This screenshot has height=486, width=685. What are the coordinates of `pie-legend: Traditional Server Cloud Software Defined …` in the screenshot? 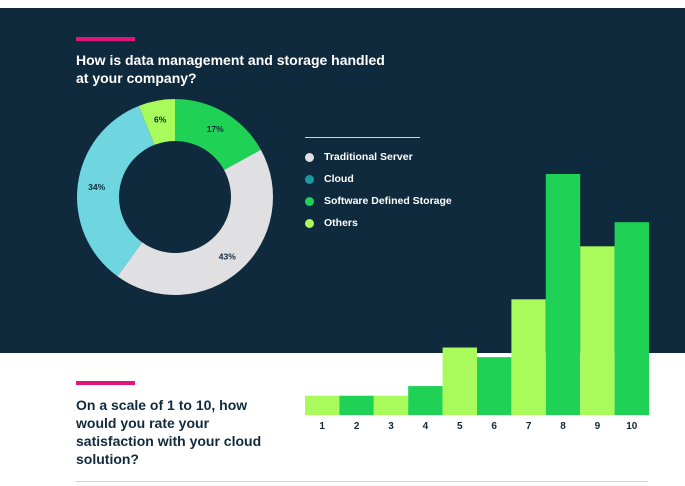 It's located at (378, 190).